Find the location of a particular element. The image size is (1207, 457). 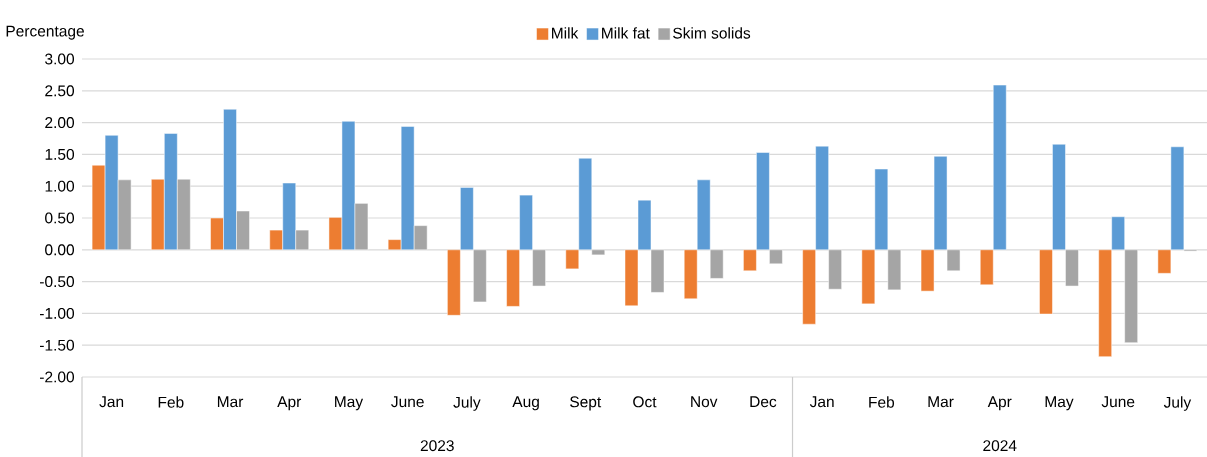

text: 2023 is located at coordinates (437, 446).